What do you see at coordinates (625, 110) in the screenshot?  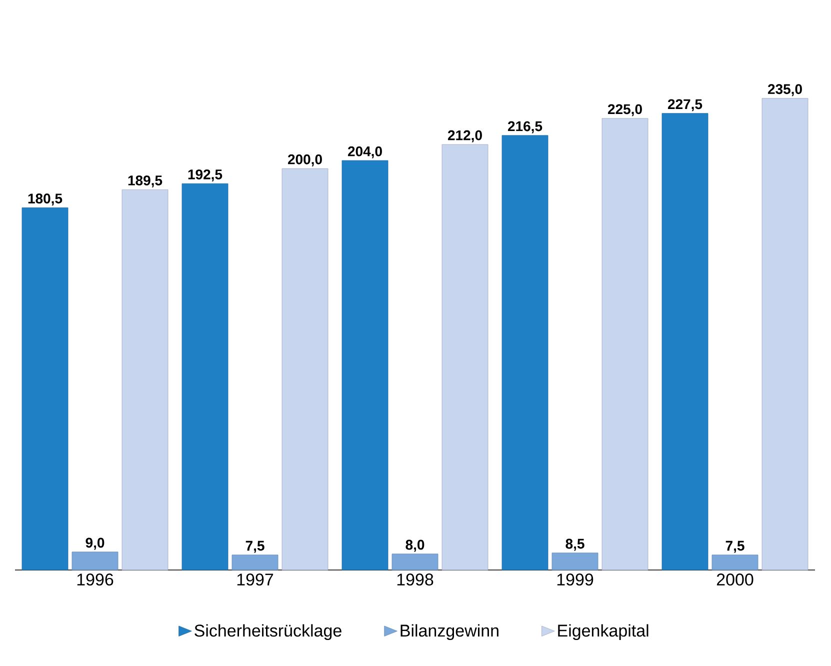 I see `data-label: 225,0` at bounding box center [625, 110].